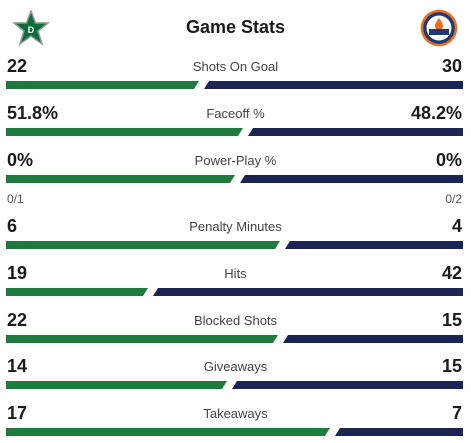 This screenshot has height=443, width=471. I want to click on home-subvalue: 0/1, so click(15, 199).